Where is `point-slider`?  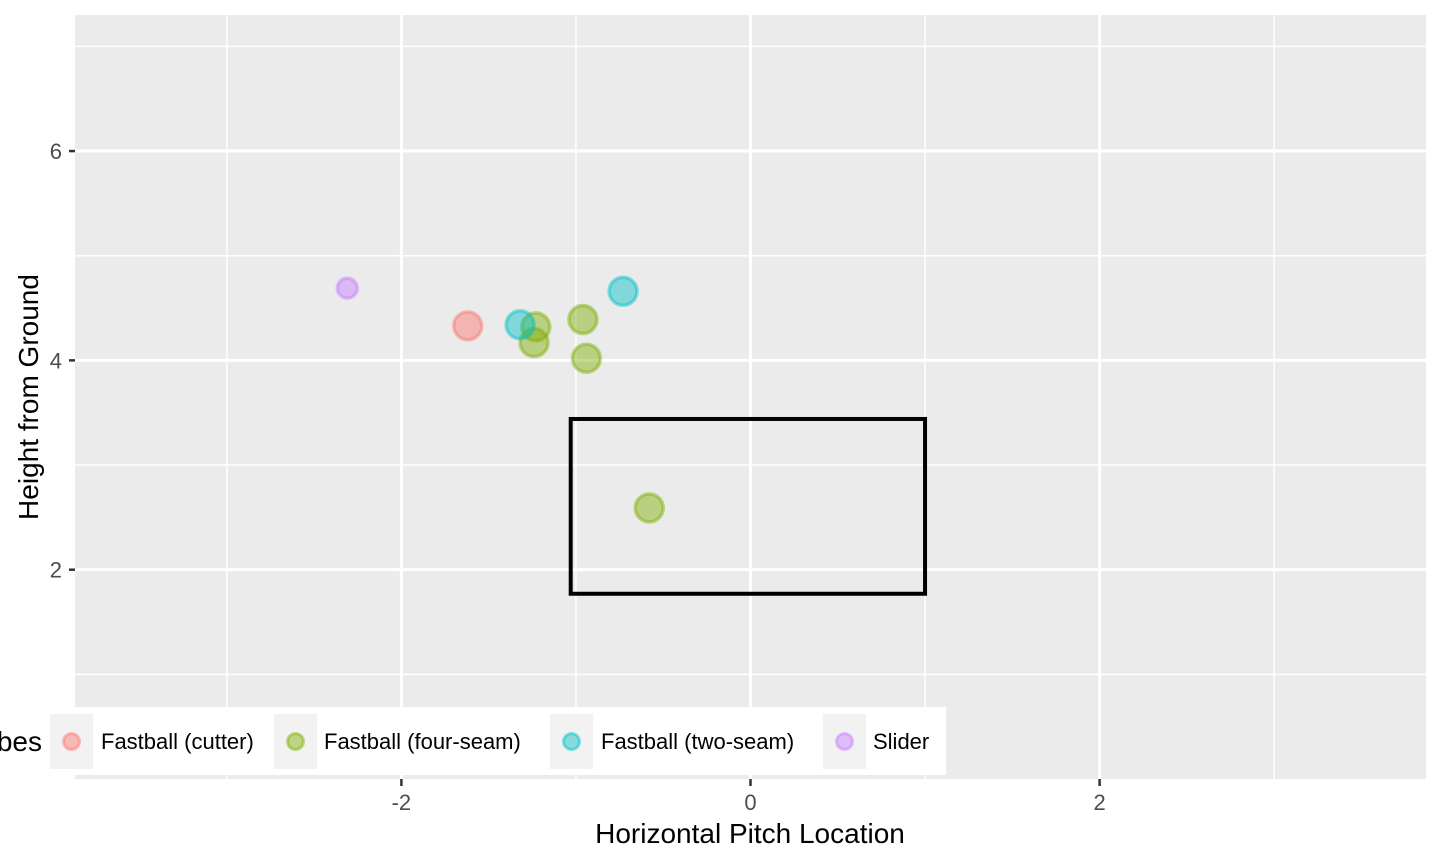 point-slider is located at coordinates (347, 288).